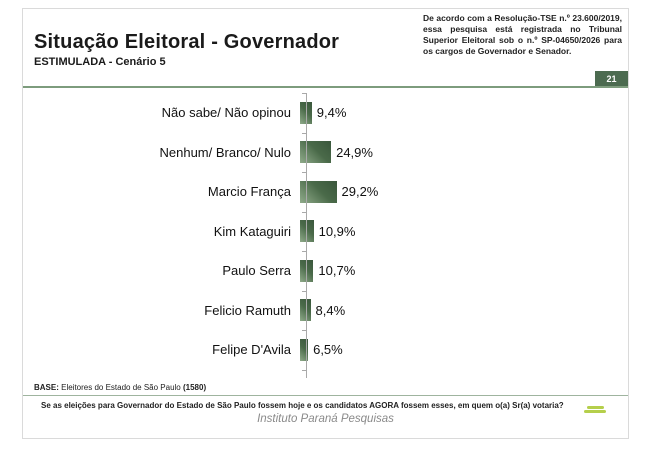 This screenshot has height=455, width=658. What do you see at coordinates (187, 42) in the screenshot?
I see `page-title: Situação Eleitoral - Governador` at bounding box center [187, 42].